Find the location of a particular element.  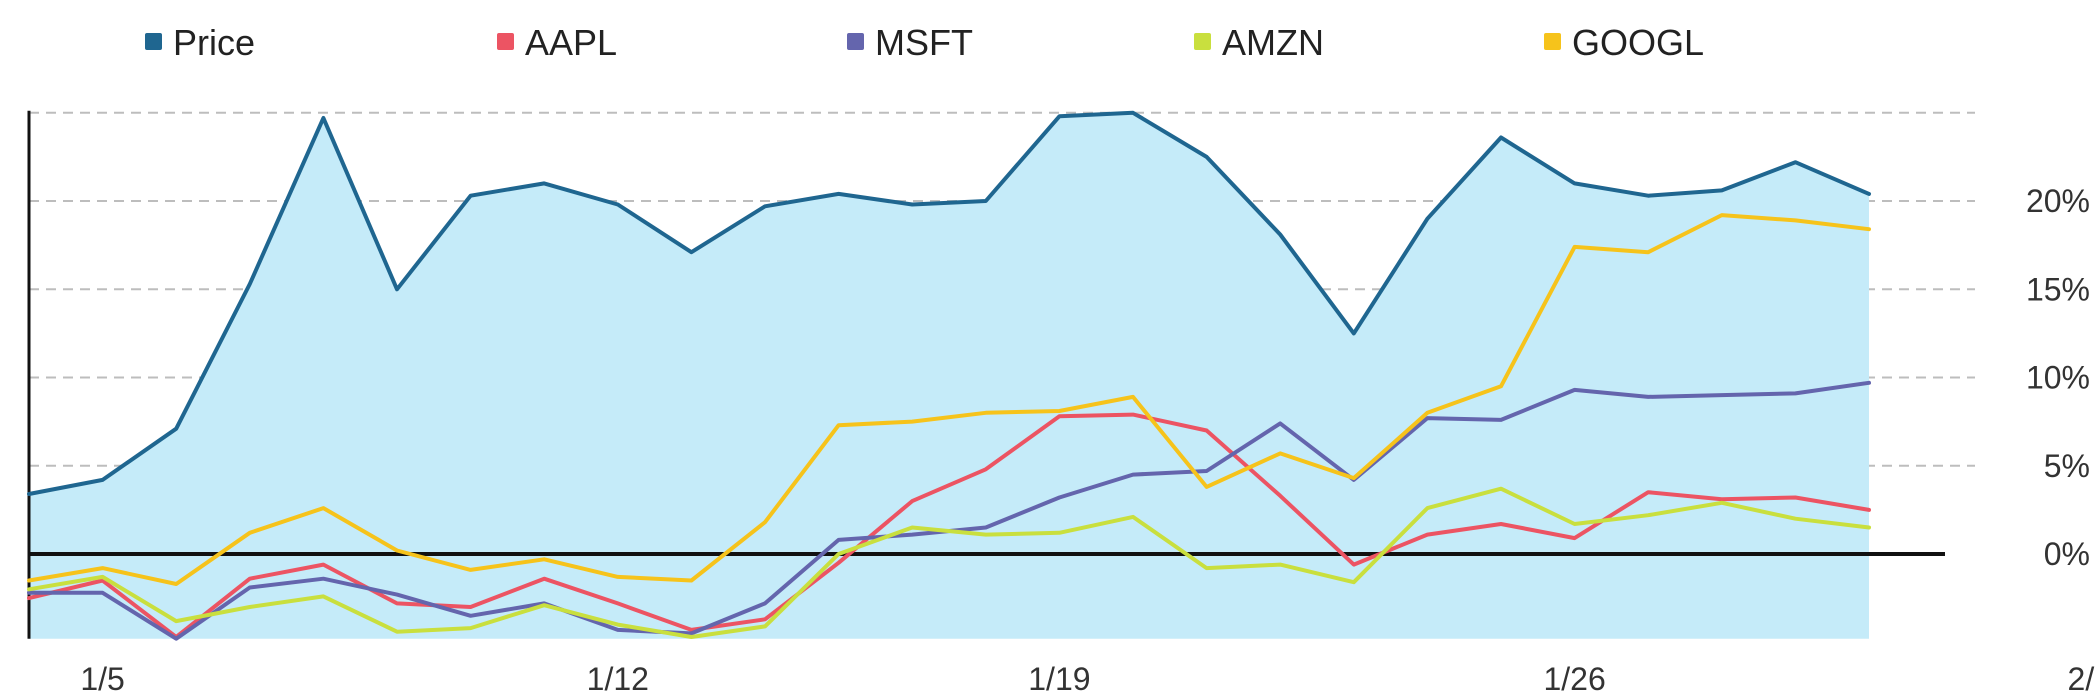

y-tick-label: 15% is located at coordinates (2058, 289).